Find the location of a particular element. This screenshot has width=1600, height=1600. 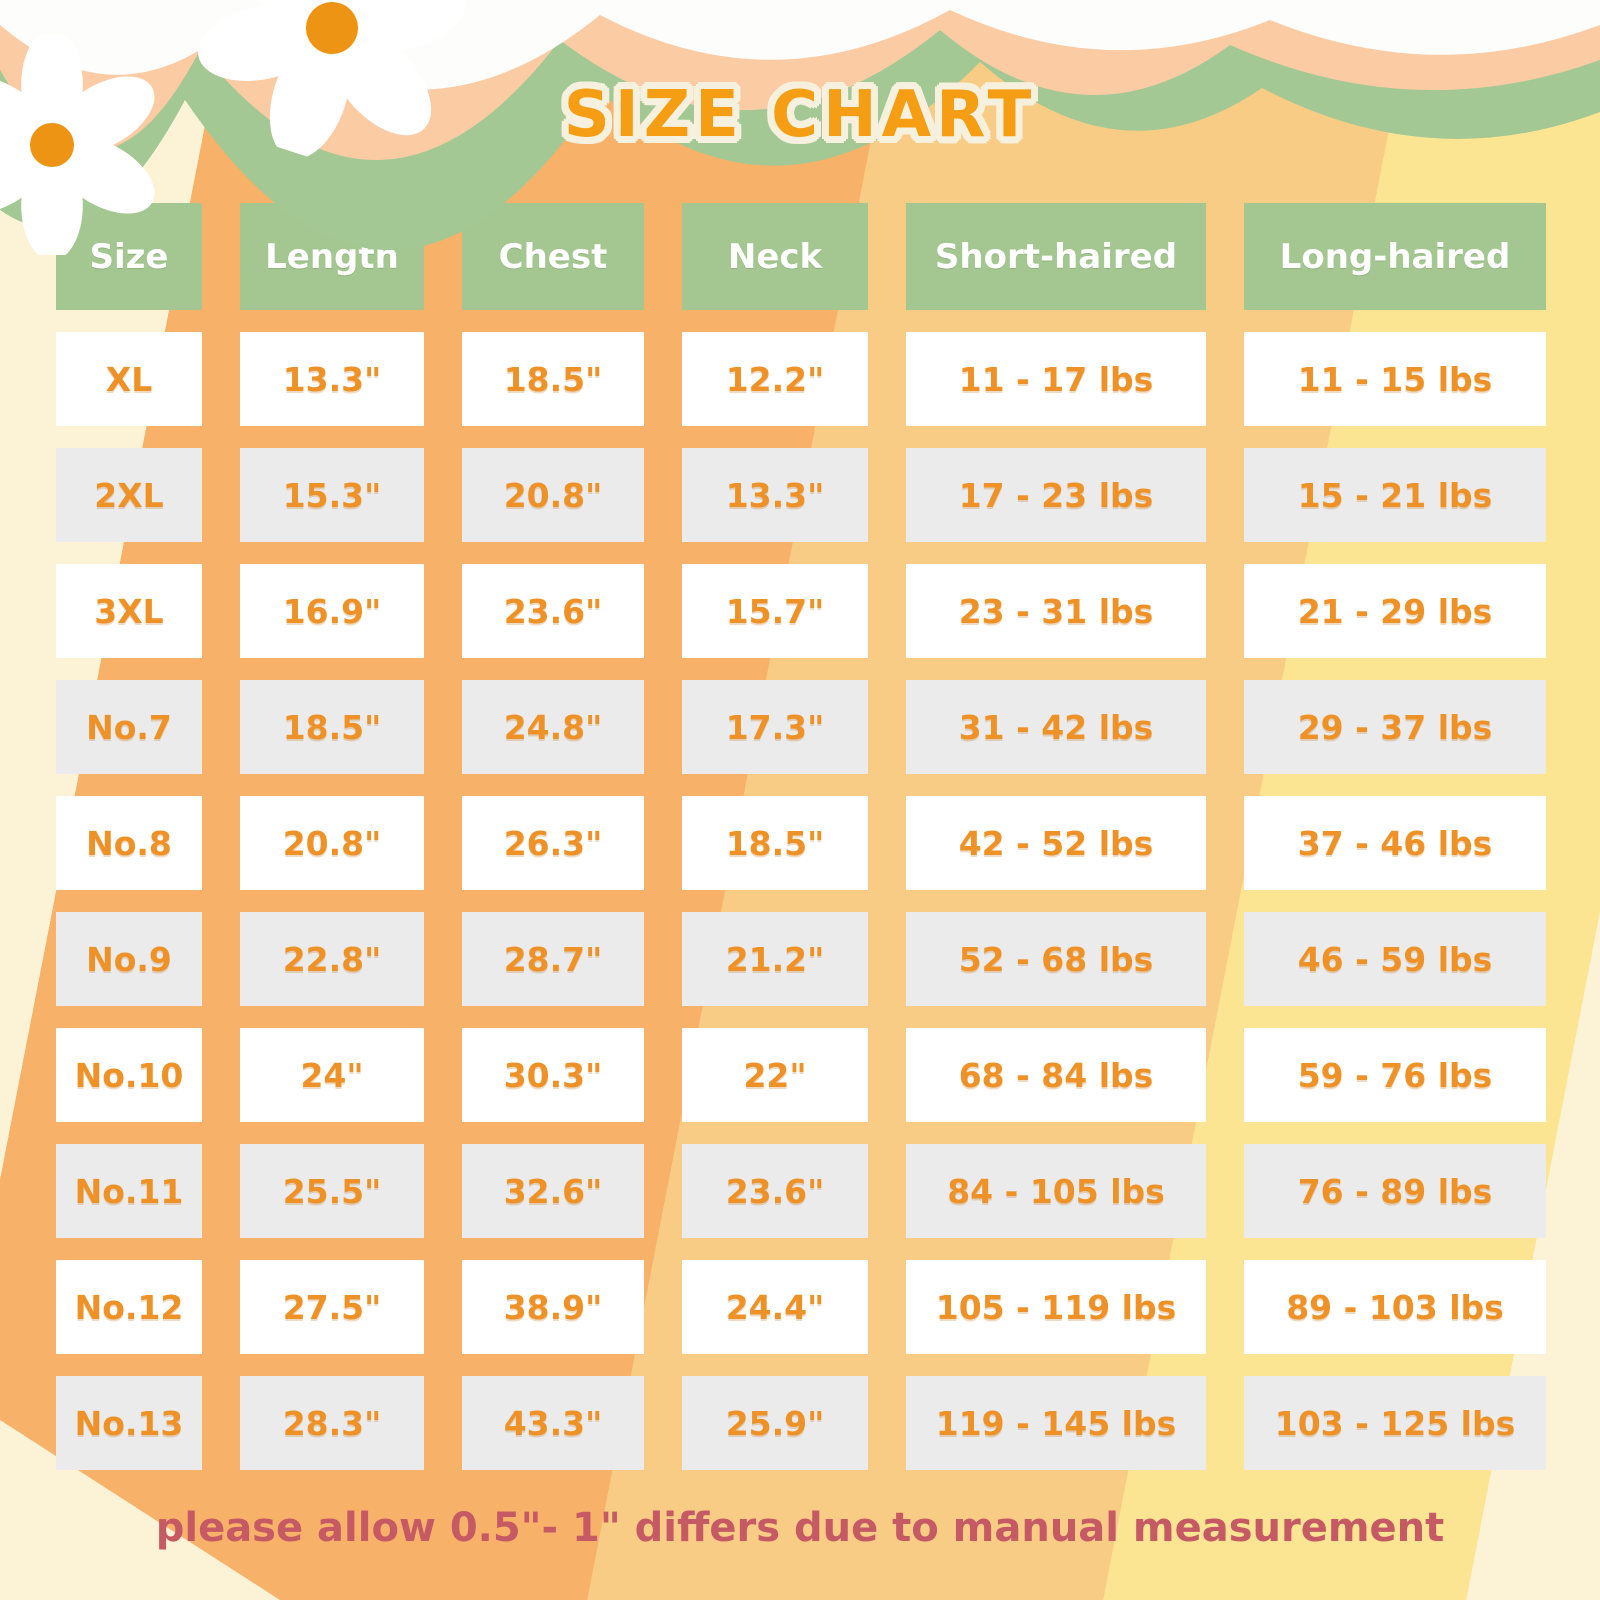

table-cell: 103 - 125 lbs is located at coordinates (1395, 1423).